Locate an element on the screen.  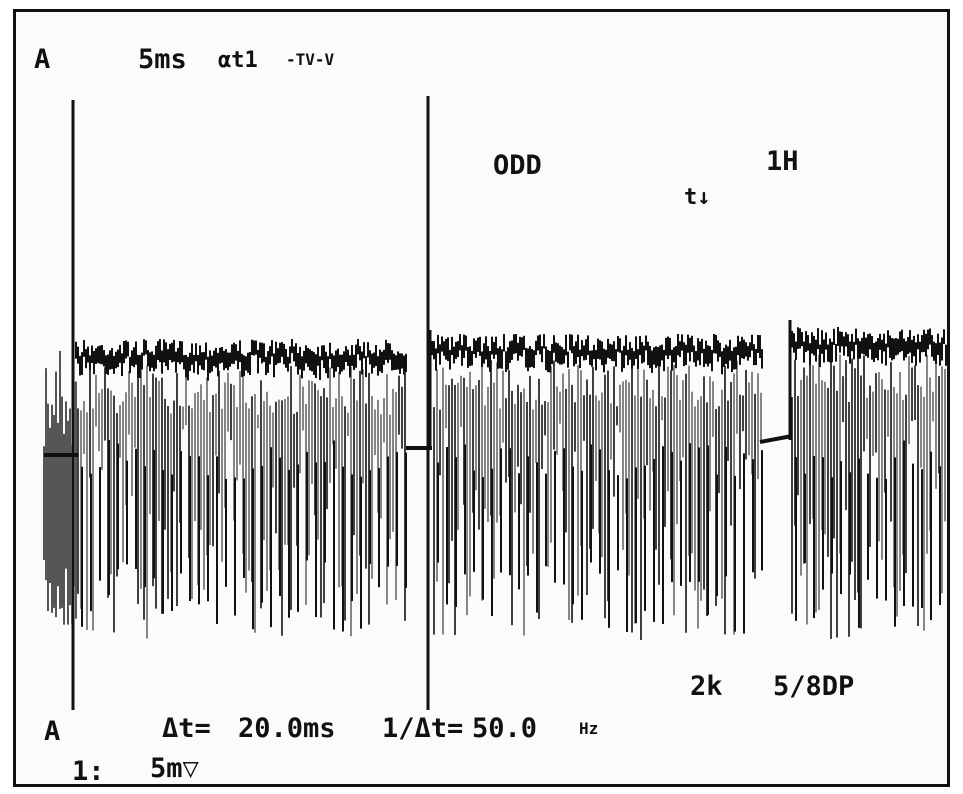
footer-channel-label: A is located at coordinates (52, 731).